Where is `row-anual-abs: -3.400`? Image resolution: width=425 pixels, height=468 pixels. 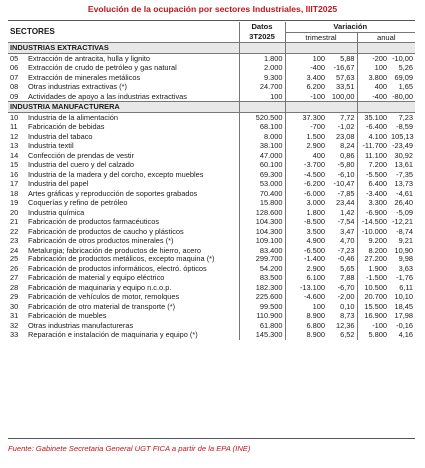
row-anual-abs: -3.400 is located at coordinates (372, 193).